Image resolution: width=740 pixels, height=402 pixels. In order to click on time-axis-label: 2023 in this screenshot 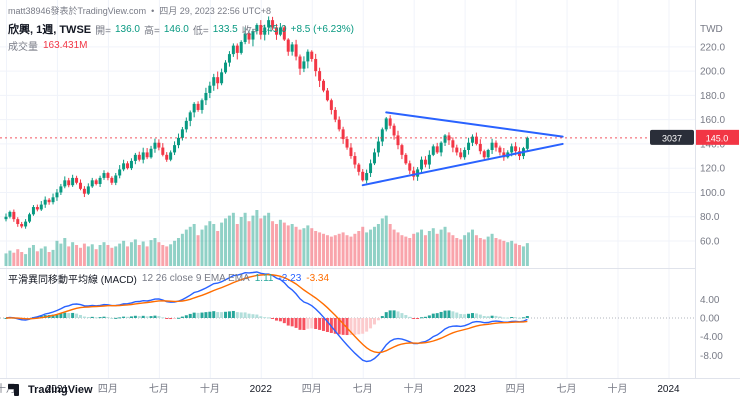, I will do `click(465, 389)`.